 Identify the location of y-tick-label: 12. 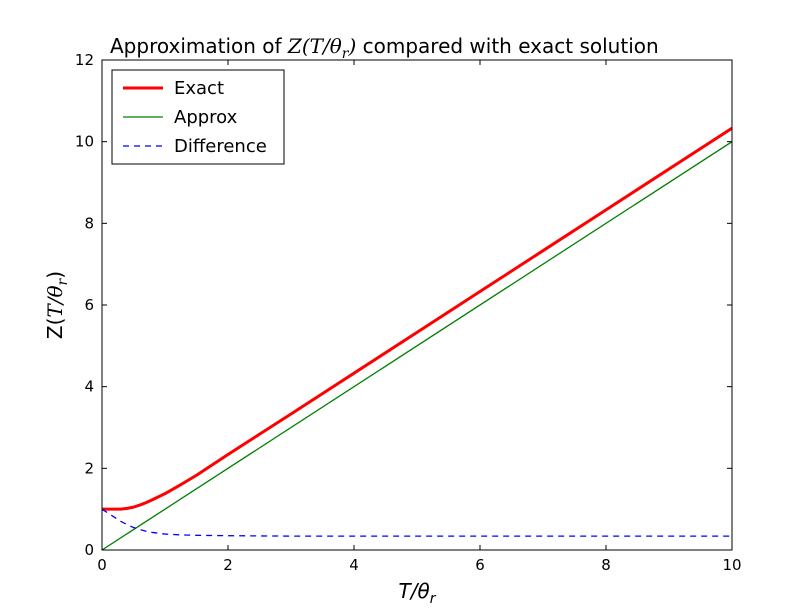
(84, 60).